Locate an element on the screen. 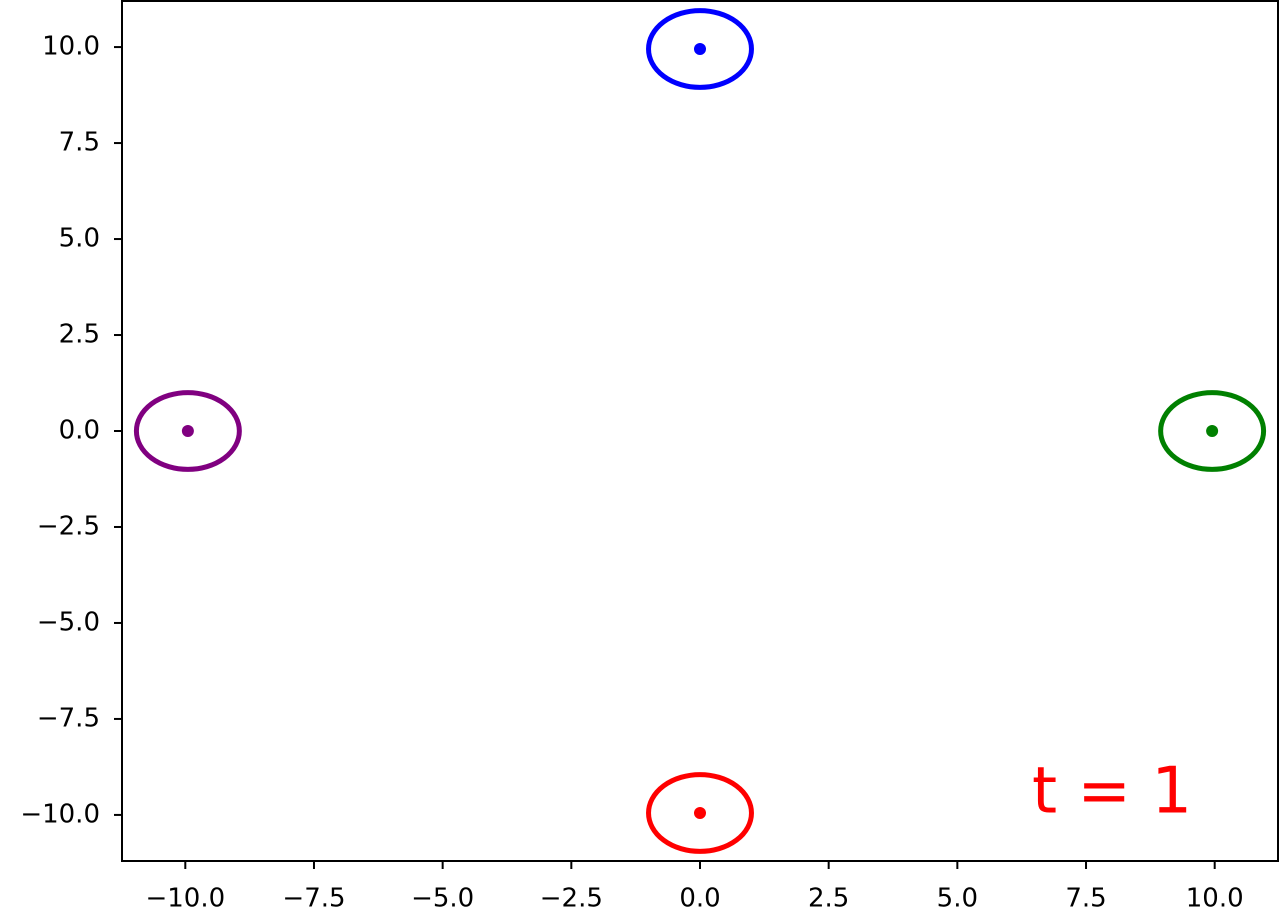  y-tick-label: 5.0 is located at coordinates (79, 239).